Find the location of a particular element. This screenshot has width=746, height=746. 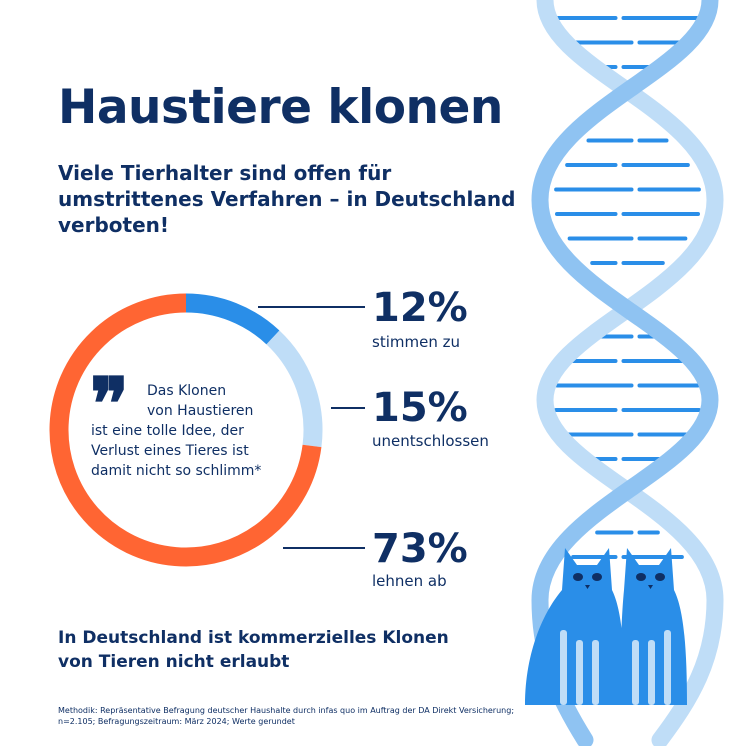

leader-lines is located at coordinates (311, 427).